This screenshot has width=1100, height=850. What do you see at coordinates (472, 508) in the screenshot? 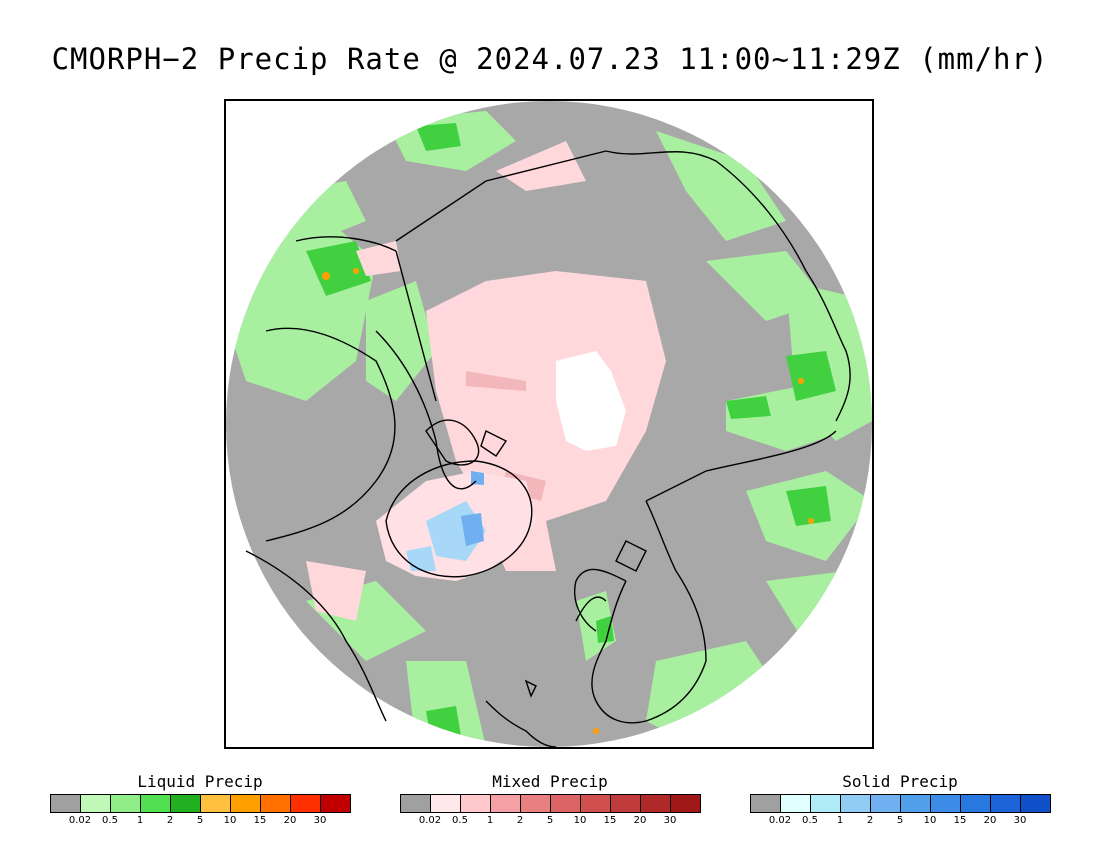
I see `solid-precip-cores` at bounding box center [472, 508].